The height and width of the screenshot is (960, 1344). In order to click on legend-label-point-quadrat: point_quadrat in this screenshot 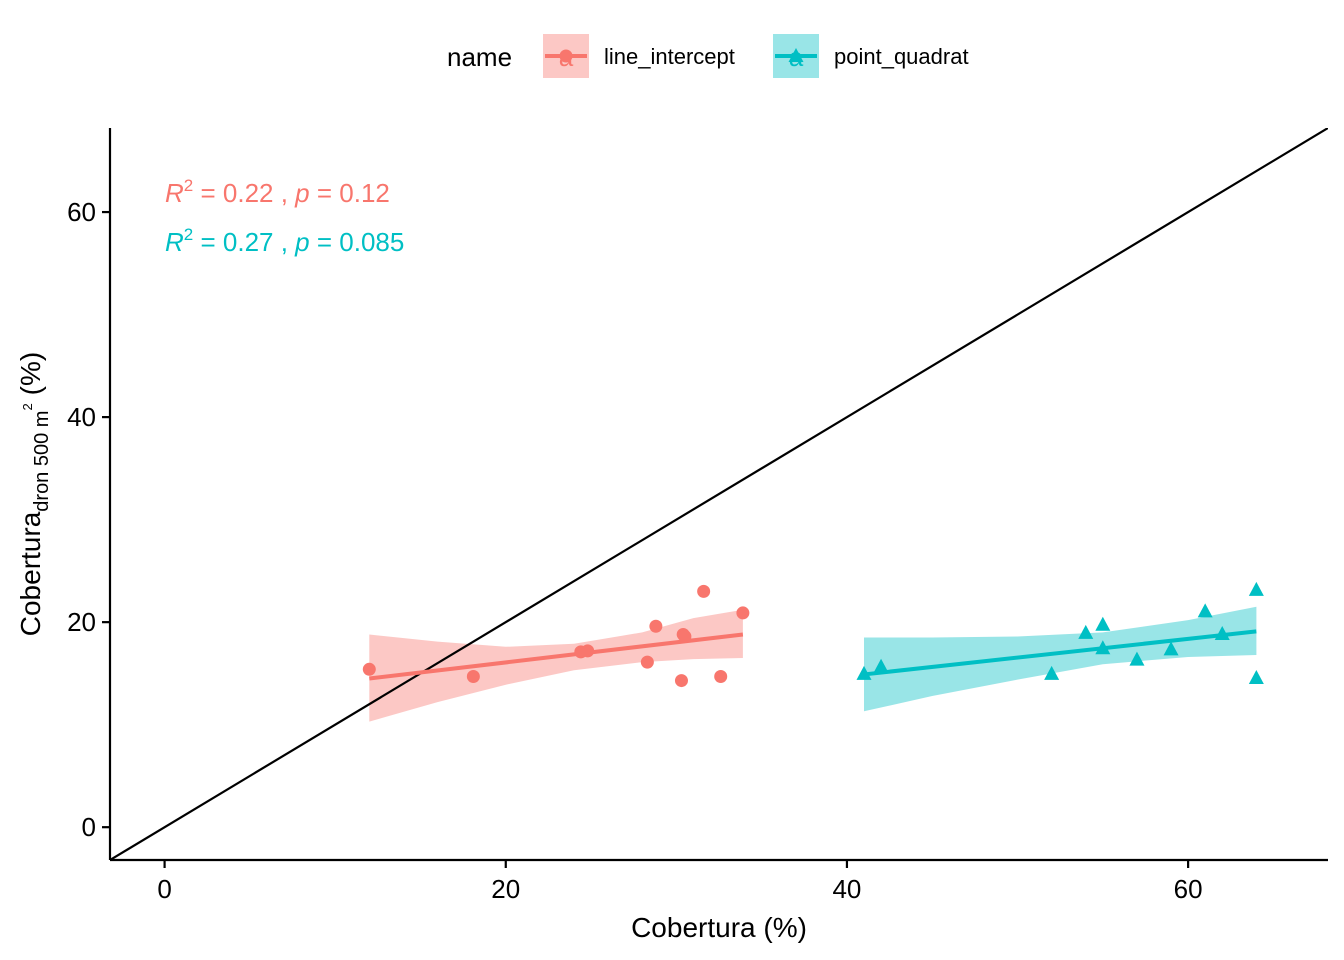, I will do `click(901, 56)`.